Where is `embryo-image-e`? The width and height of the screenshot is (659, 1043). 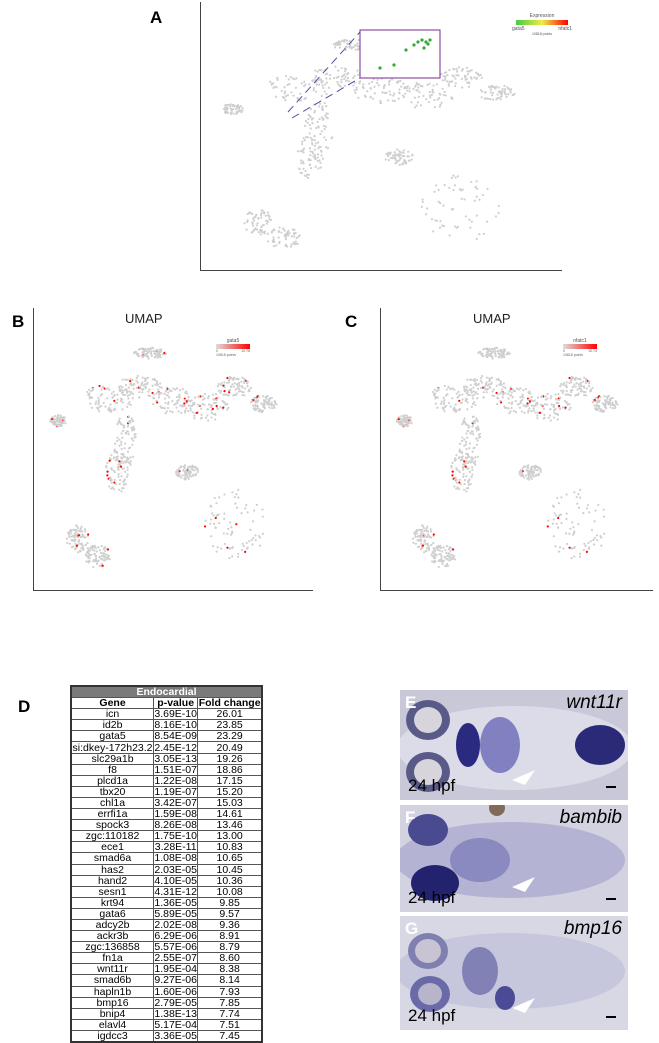
embryo-image-e is located at coordinates (514, 745).